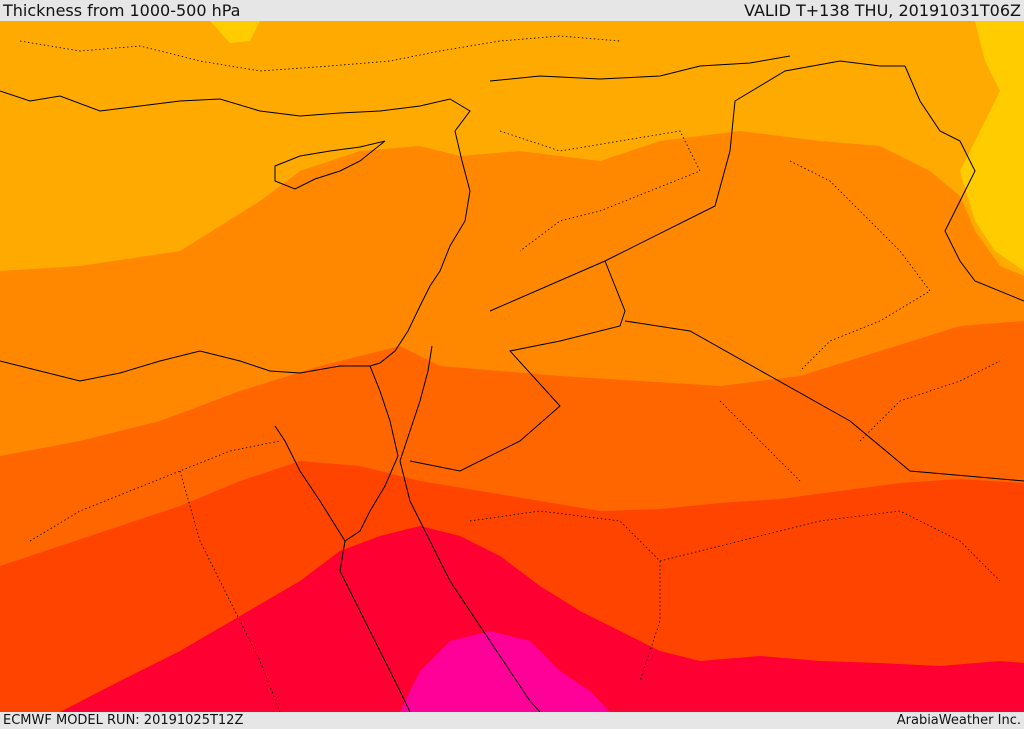 The image size is (1024, 729). Describe the element at coordinates (320, 53) in the screenshot. I see `dotted-turkey-provinces` at that location.